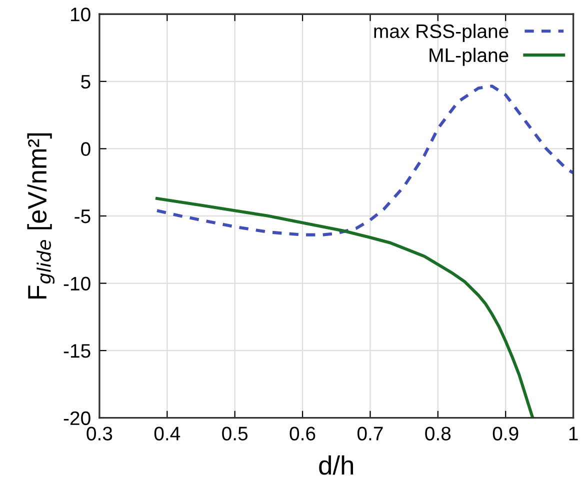 The height and width of the screenshot is (487, 585). Describe the element at coordinates (336, 465) in the screenshot. I see `x-axis-title: d/h` at that location.